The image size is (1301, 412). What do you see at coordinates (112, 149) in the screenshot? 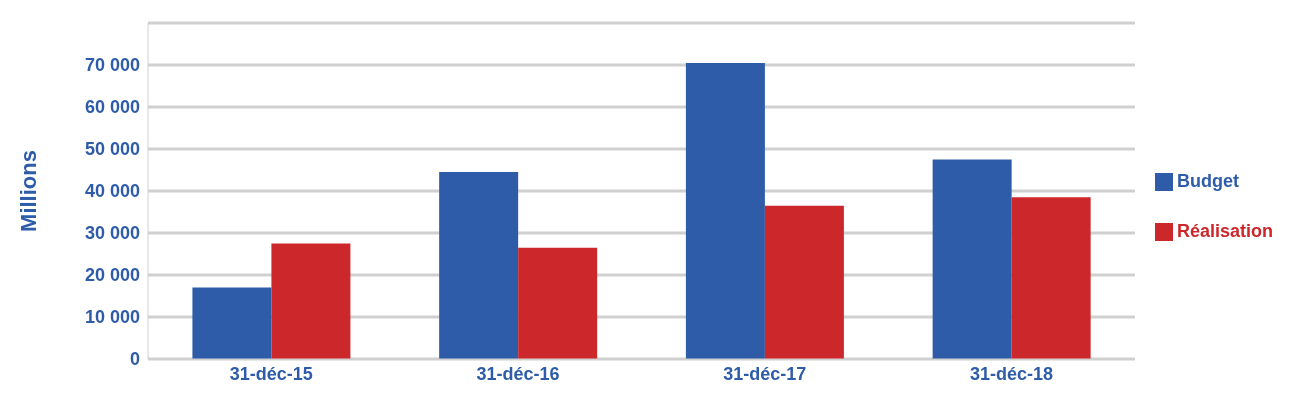
I see `y-tick-label: 50 000` at bounding box center [112, 149].